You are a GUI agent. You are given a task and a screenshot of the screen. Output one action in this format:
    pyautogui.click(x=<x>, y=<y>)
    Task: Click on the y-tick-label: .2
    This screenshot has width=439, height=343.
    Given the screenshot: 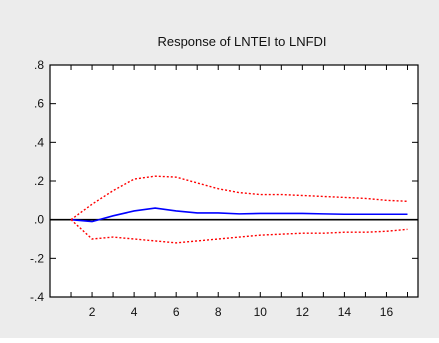 What is the action you would take?
    pyautogui.click(x=39, y=181)
    